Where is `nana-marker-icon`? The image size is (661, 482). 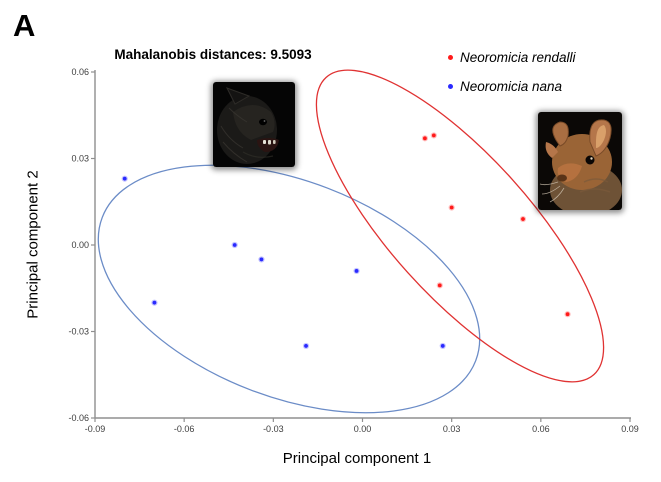 nana-marker-icon is located at coordinates (450, 86).